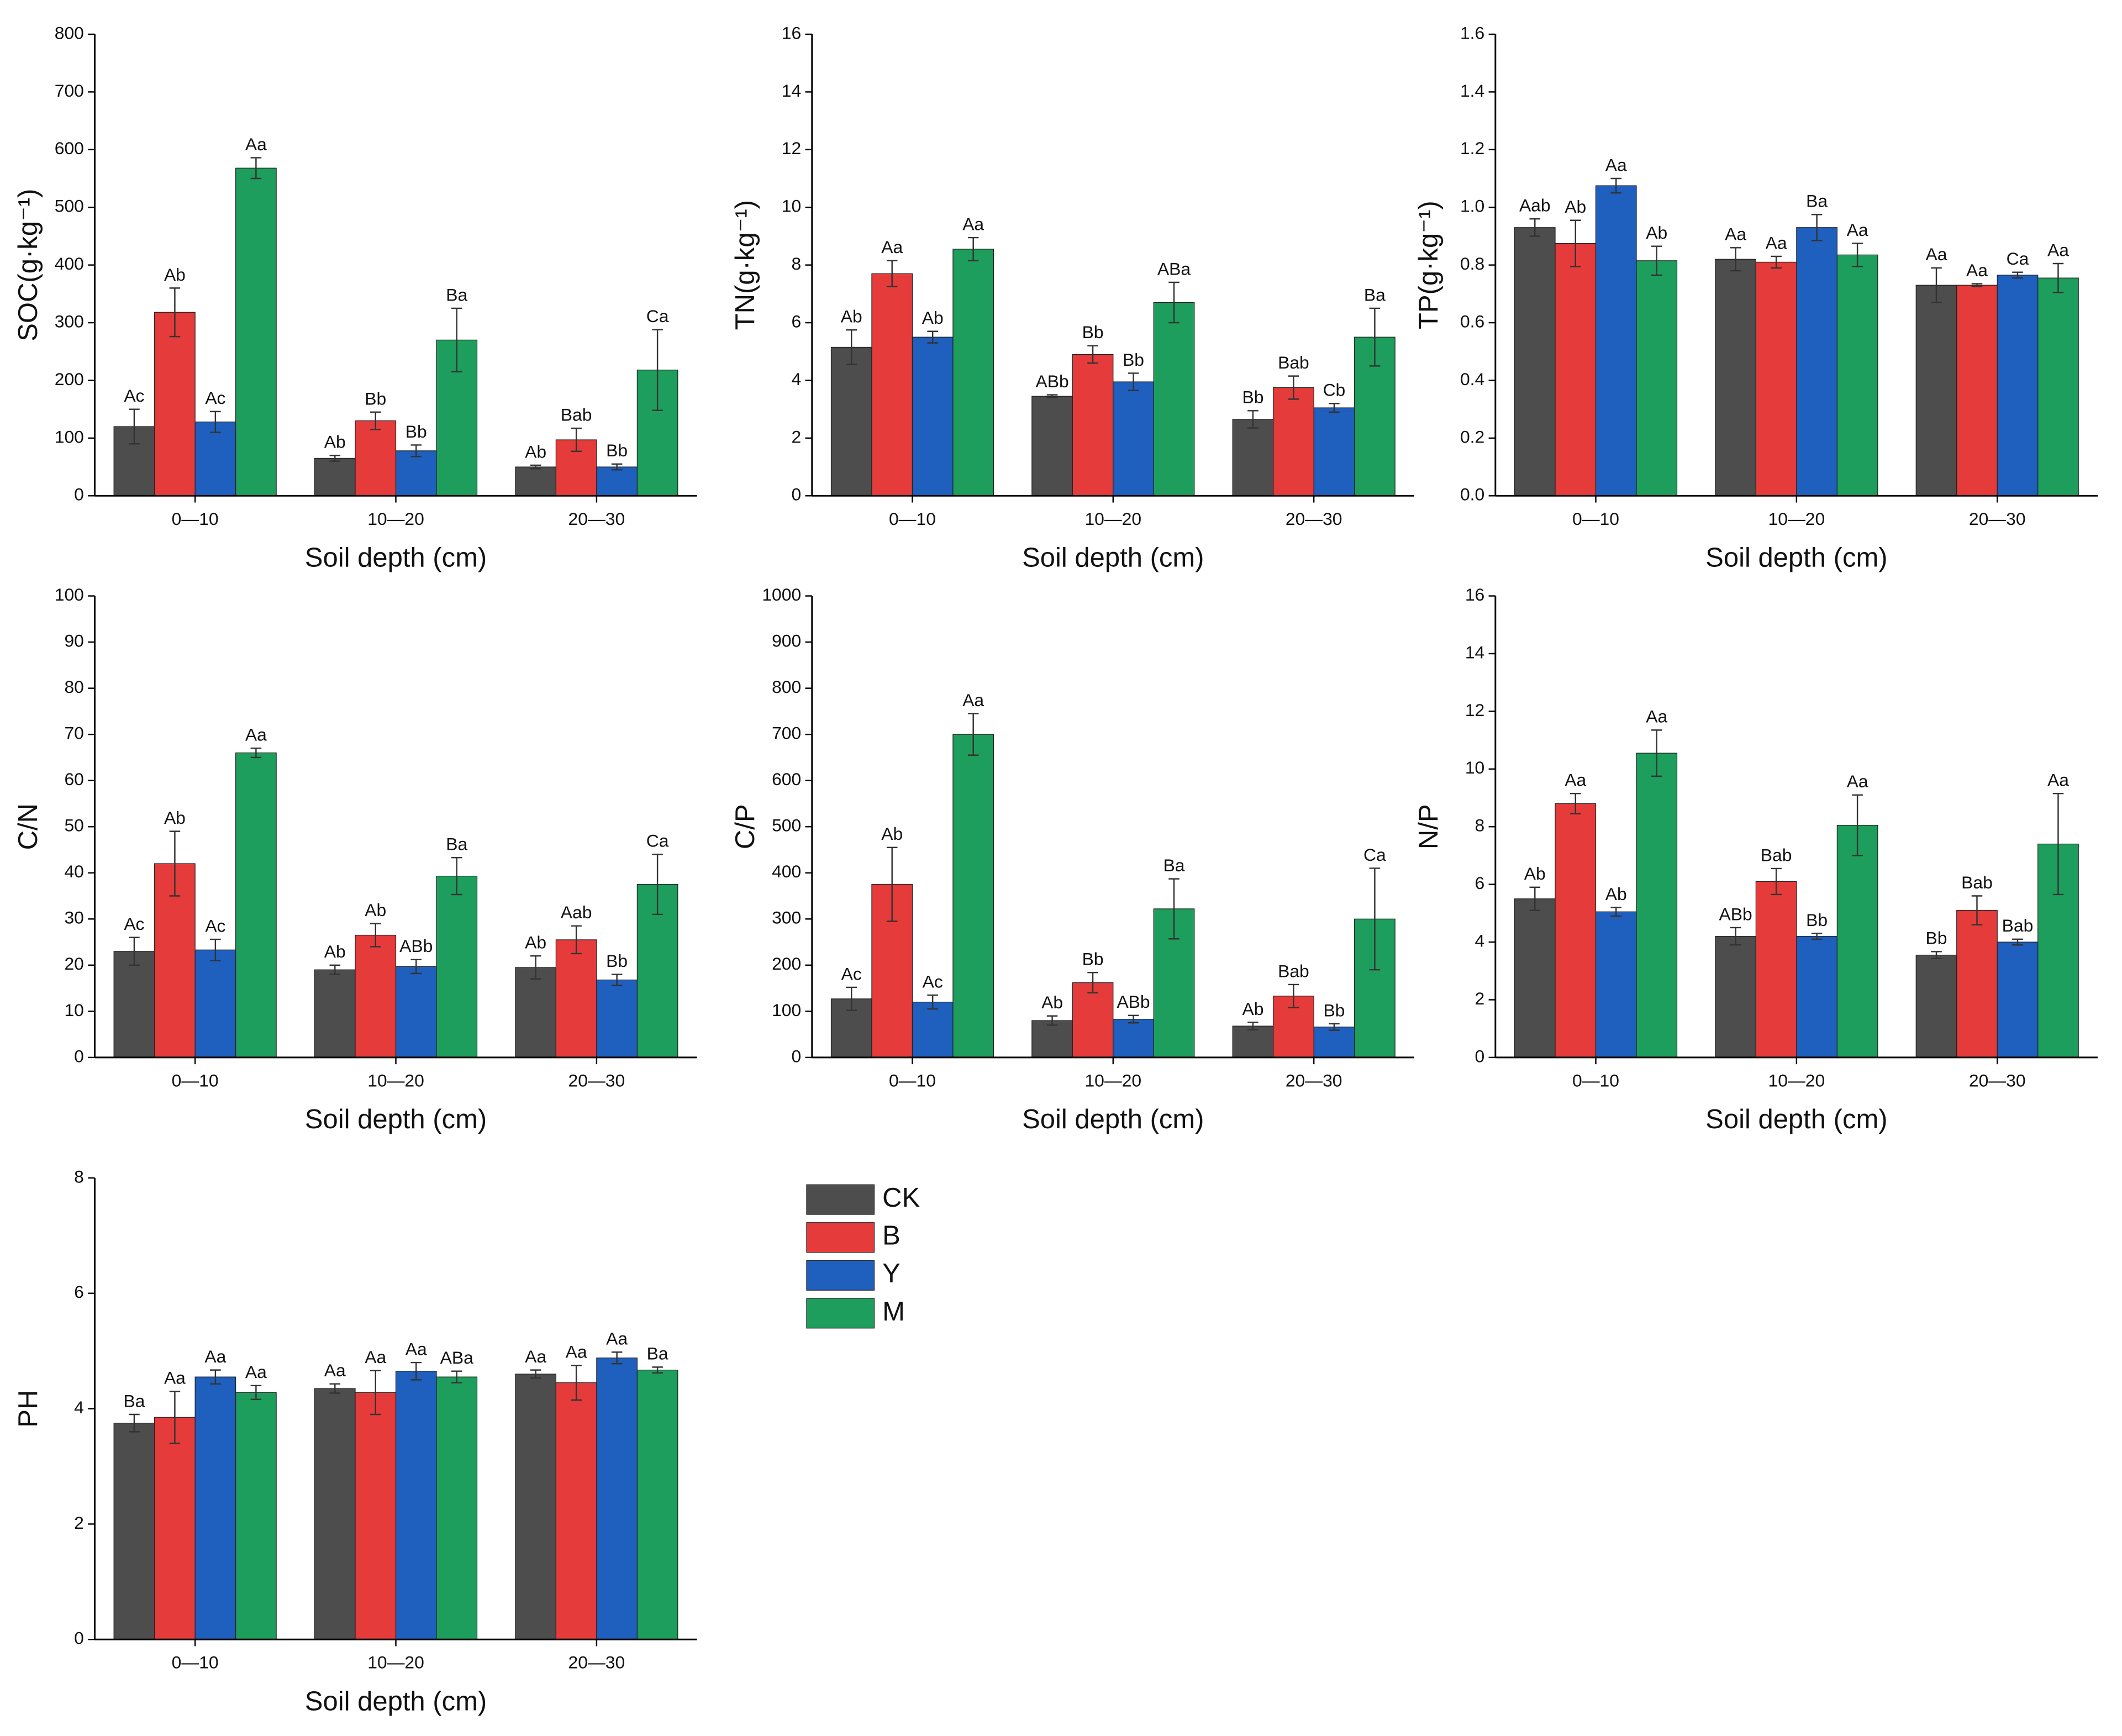 This screenshot has height=1736, width=2122. I want to click on significance-label: ABa, so click(1174, 268).